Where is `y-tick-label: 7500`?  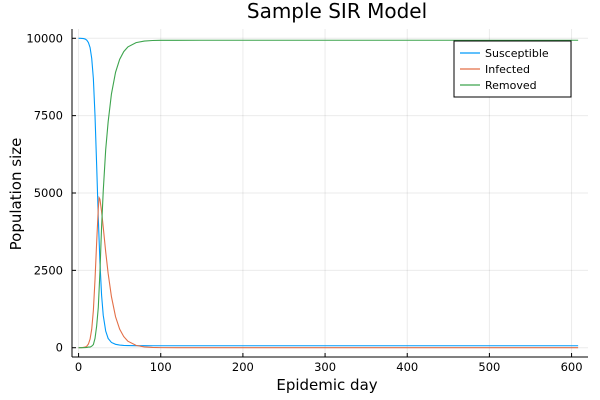 y-tick-label: 7500 is located at coordinates (48, 116).